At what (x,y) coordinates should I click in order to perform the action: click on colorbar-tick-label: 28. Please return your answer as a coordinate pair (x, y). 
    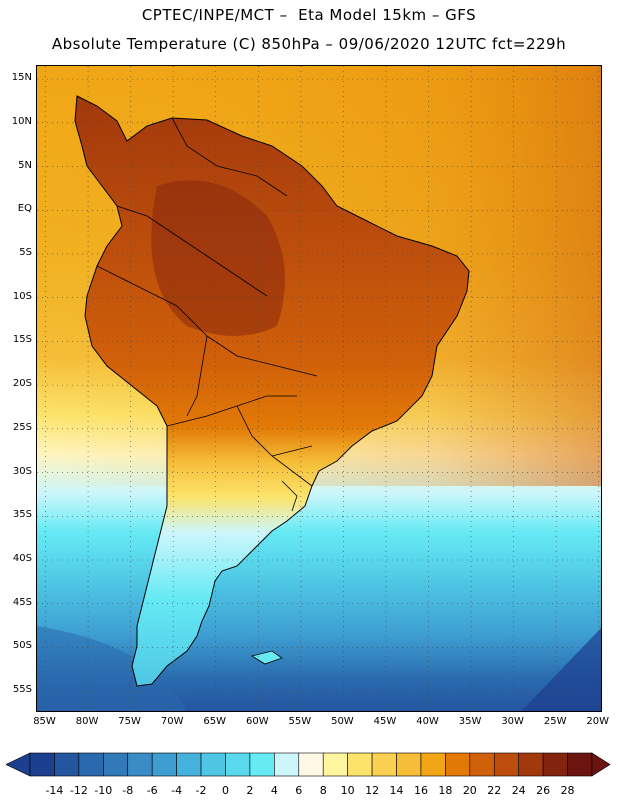
    Looking at the image, I should click on (567, 790).